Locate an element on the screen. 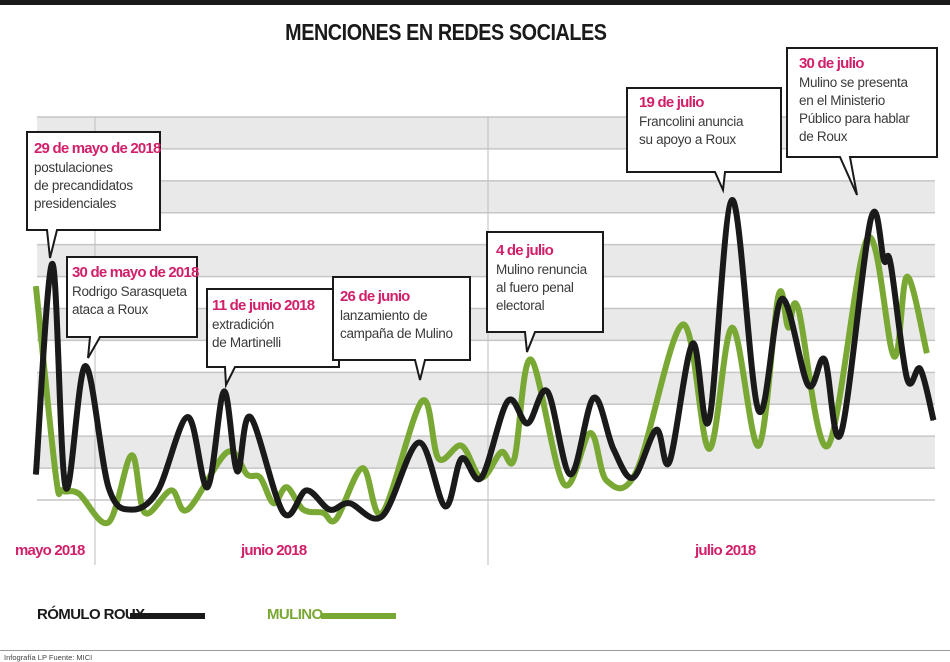 This screenshot has width=950, height=662. legend-label-mulino: MULINO is located at coordinates (295, 614).